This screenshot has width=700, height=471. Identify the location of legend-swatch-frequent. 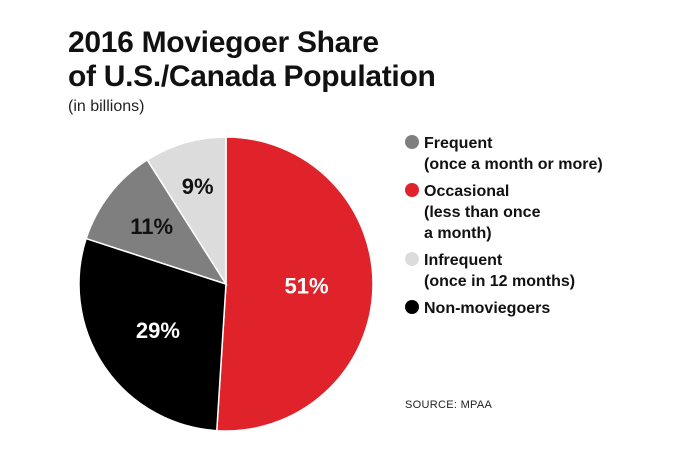
(412, 142).